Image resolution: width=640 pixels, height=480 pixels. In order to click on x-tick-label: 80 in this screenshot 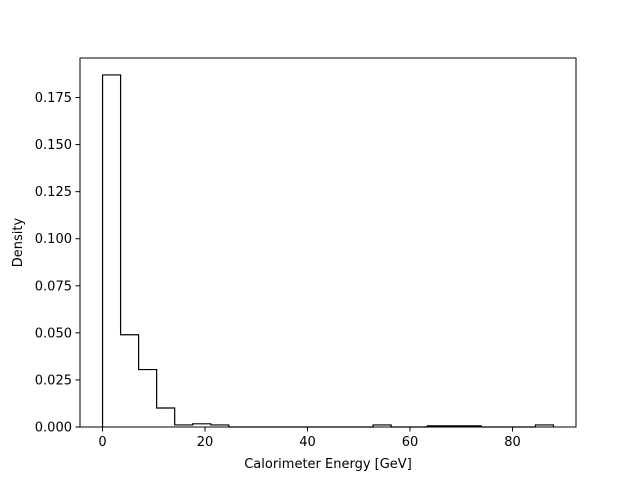, I will do `click(512, 442)`.